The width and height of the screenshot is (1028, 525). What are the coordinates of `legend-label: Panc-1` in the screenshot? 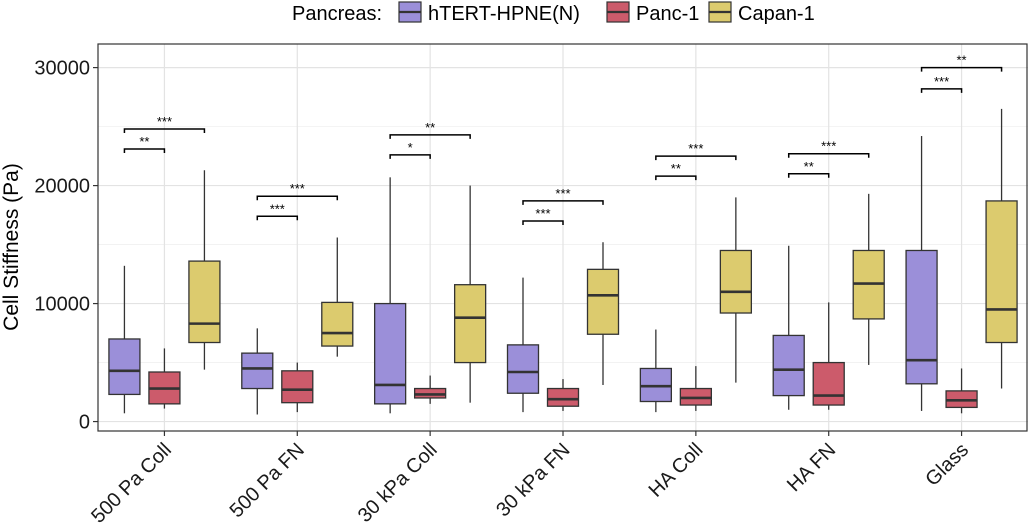 It's located at (667, 14).